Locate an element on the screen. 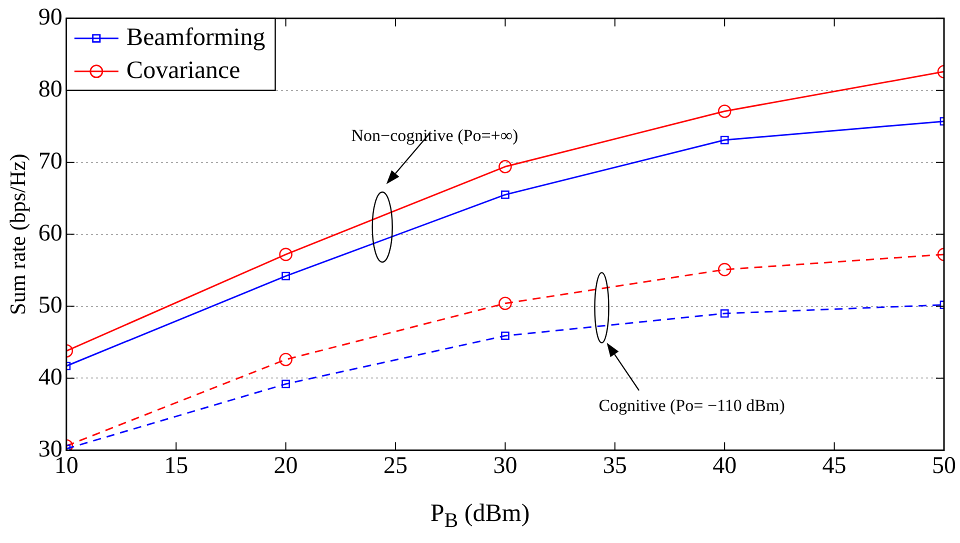 Image resolution: width=960 pixels, height=543 pixels. x-tick-label: 20 is located at coordinates (286, 465).